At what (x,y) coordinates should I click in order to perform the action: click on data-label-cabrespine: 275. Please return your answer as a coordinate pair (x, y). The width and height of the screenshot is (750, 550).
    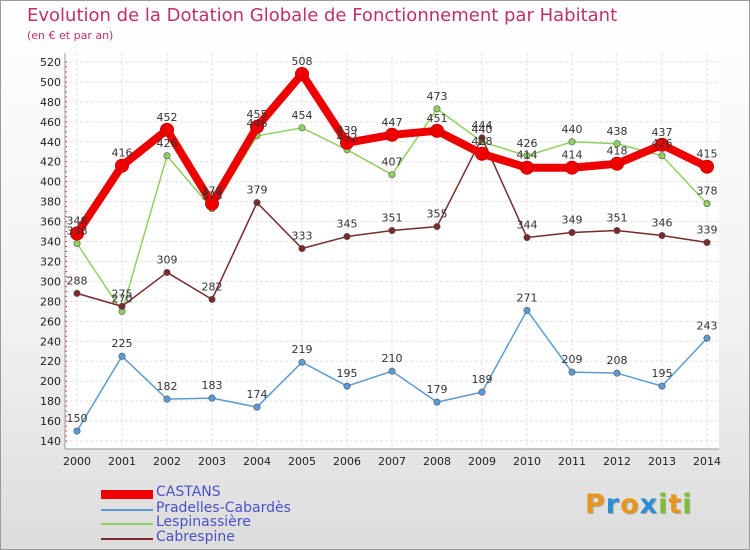
    Looking at the image, I should click on (122, 293).